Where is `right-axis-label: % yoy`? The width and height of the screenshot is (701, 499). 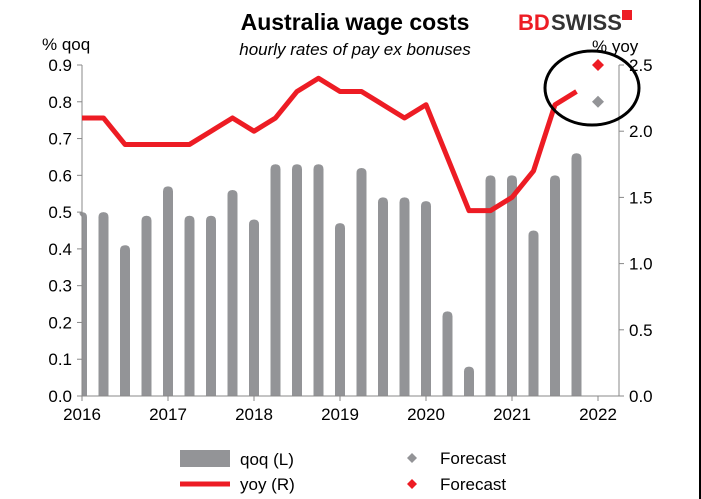
right-axis-label: % yoy is located at coordinates (615, 46).